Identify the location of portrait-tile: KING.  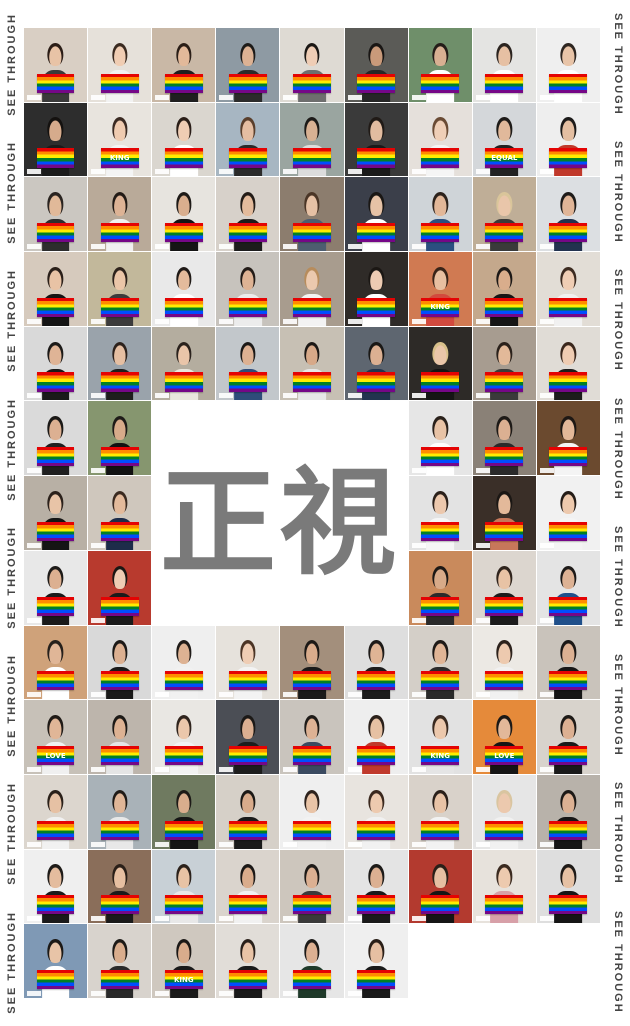
(440, 737).